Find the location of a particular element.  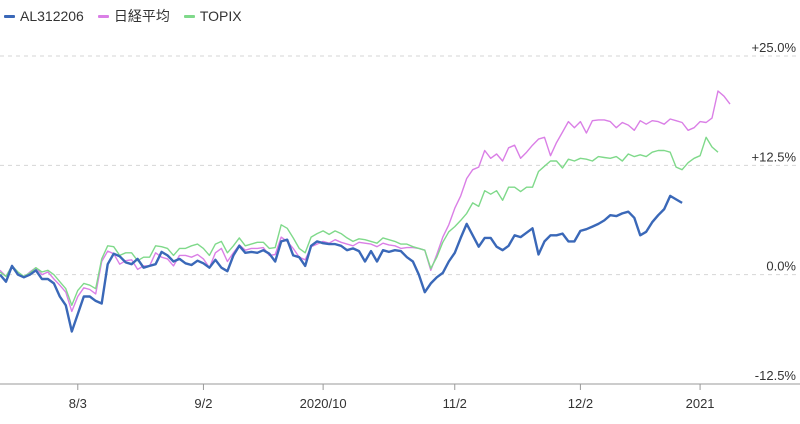

legend-label-al312206: AL312206 is located at coordinates (52, 16).